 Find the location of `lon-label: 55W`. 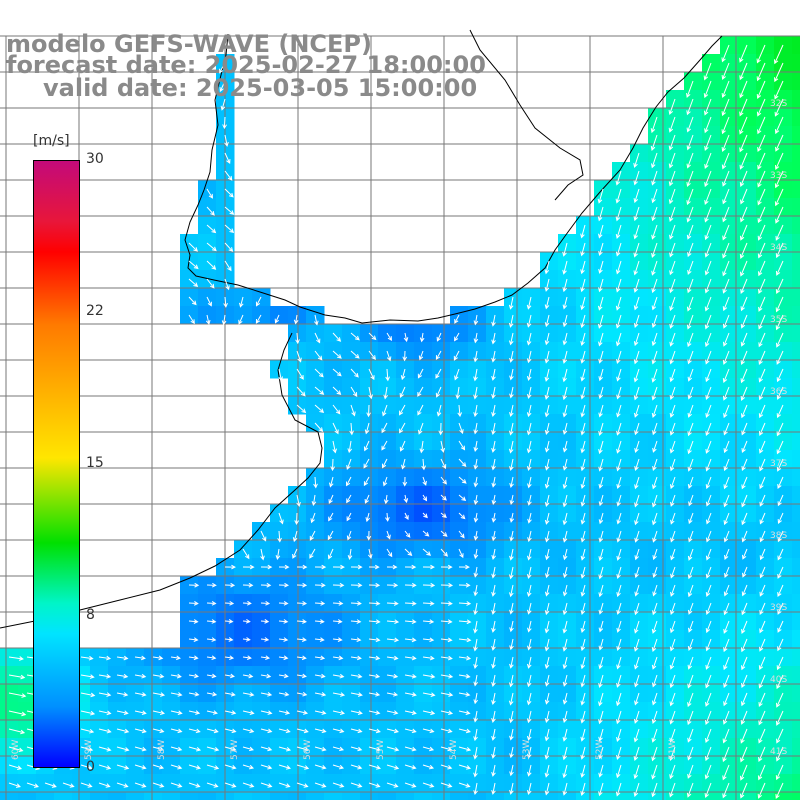

lon-label: 55W is located at coordinates (381, 750).